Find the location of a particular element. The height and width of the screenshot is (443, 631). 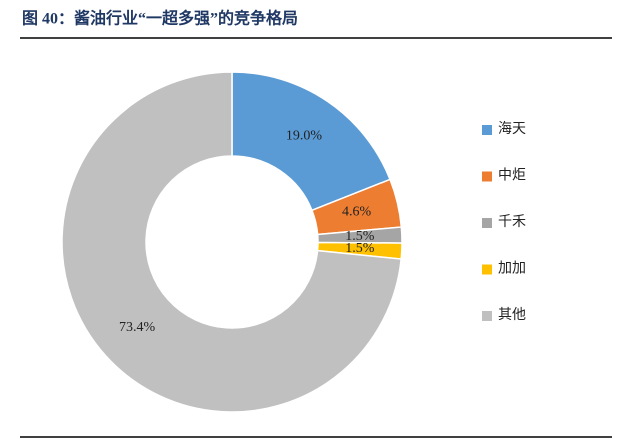

legend-label: 海天 is located at coordinates (512, 129).